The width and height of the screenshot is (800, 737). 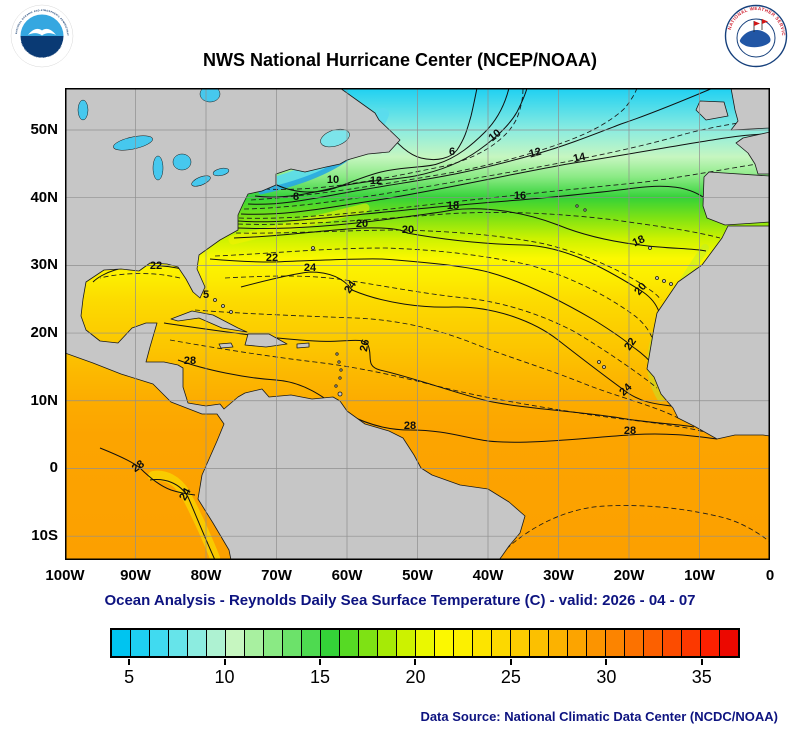 I want to click on temperature-colorbar, so click(x=425, y=643).